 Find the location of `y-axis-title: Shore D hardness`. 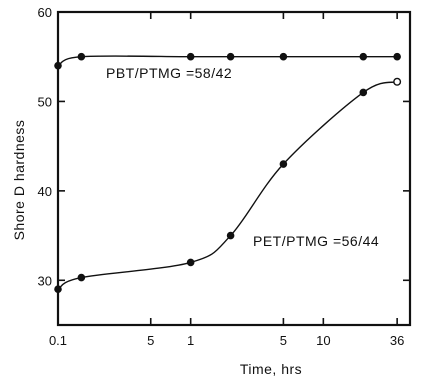

y-axis-title: Shore D hardness is located at coordinates (19, 180).